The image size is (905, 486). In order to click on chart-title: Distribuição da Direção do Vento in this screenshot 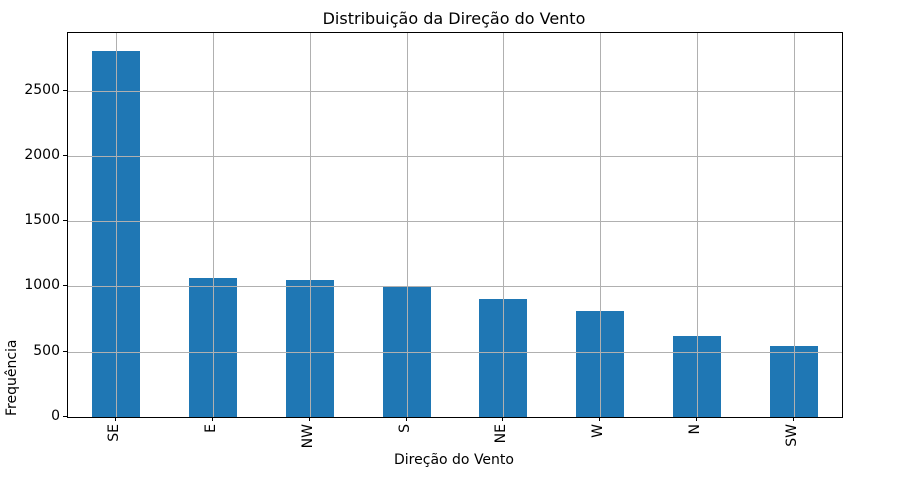, I will do `click(454, 18)`.